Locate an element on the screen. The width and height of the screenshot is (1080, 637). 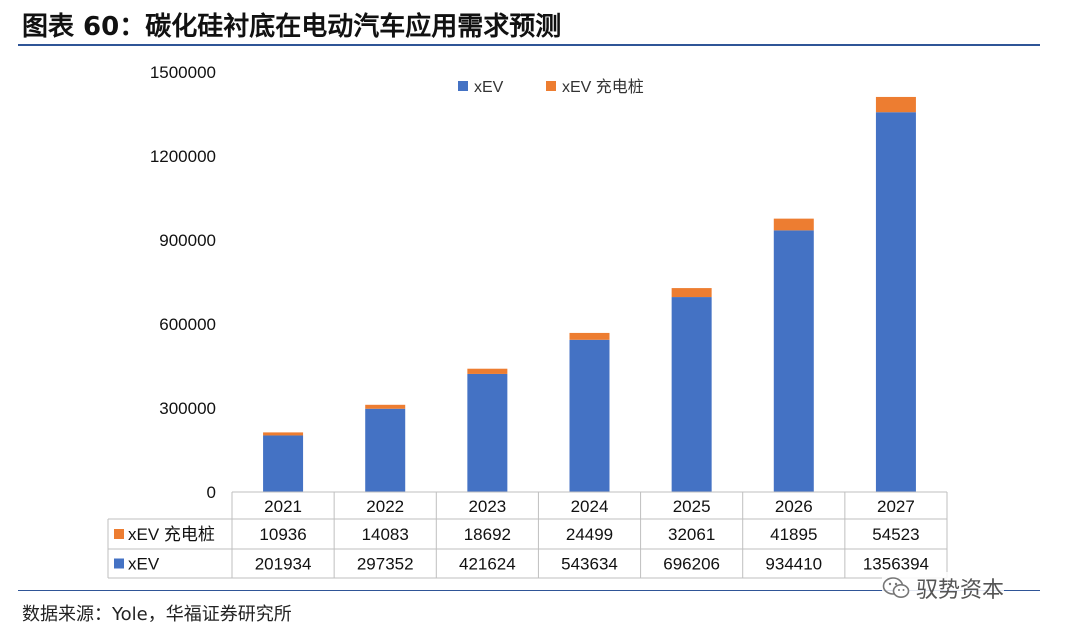
data-label: 10936 is located at coordinates (282, 534).